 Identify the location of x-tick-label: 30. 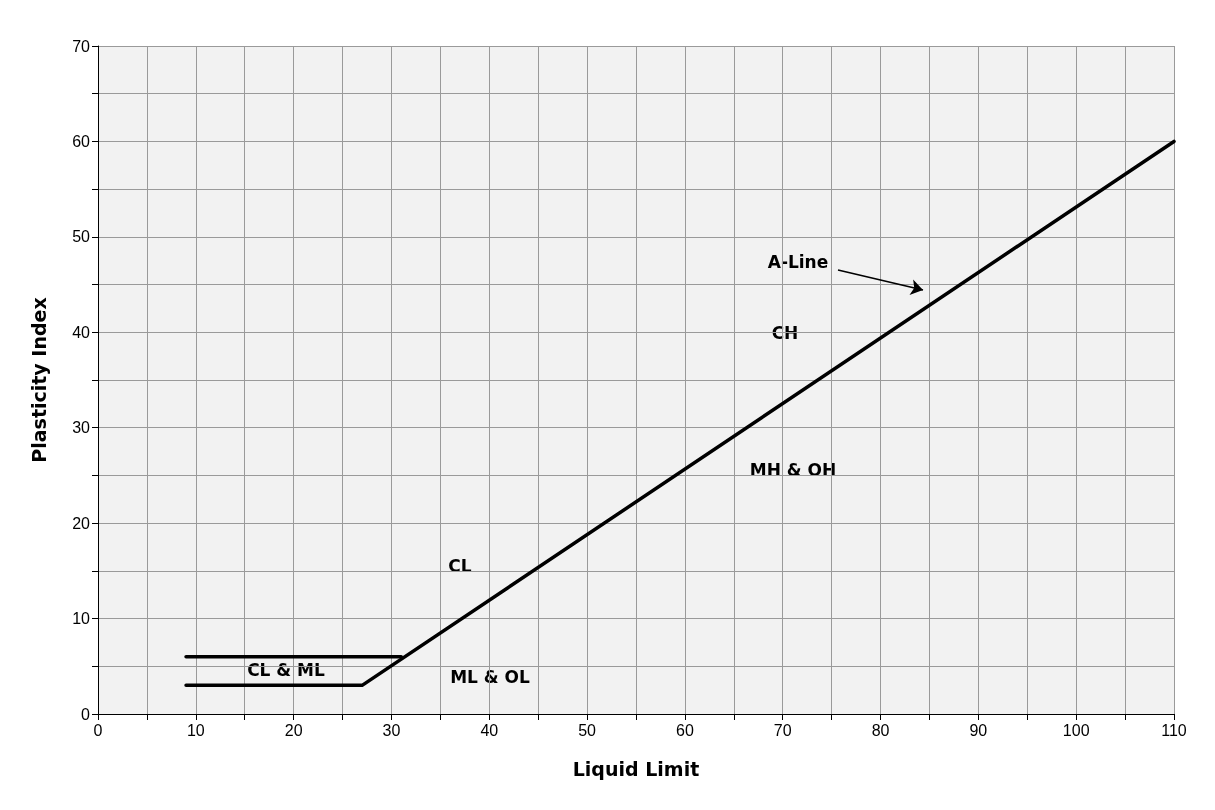
(391, 730).